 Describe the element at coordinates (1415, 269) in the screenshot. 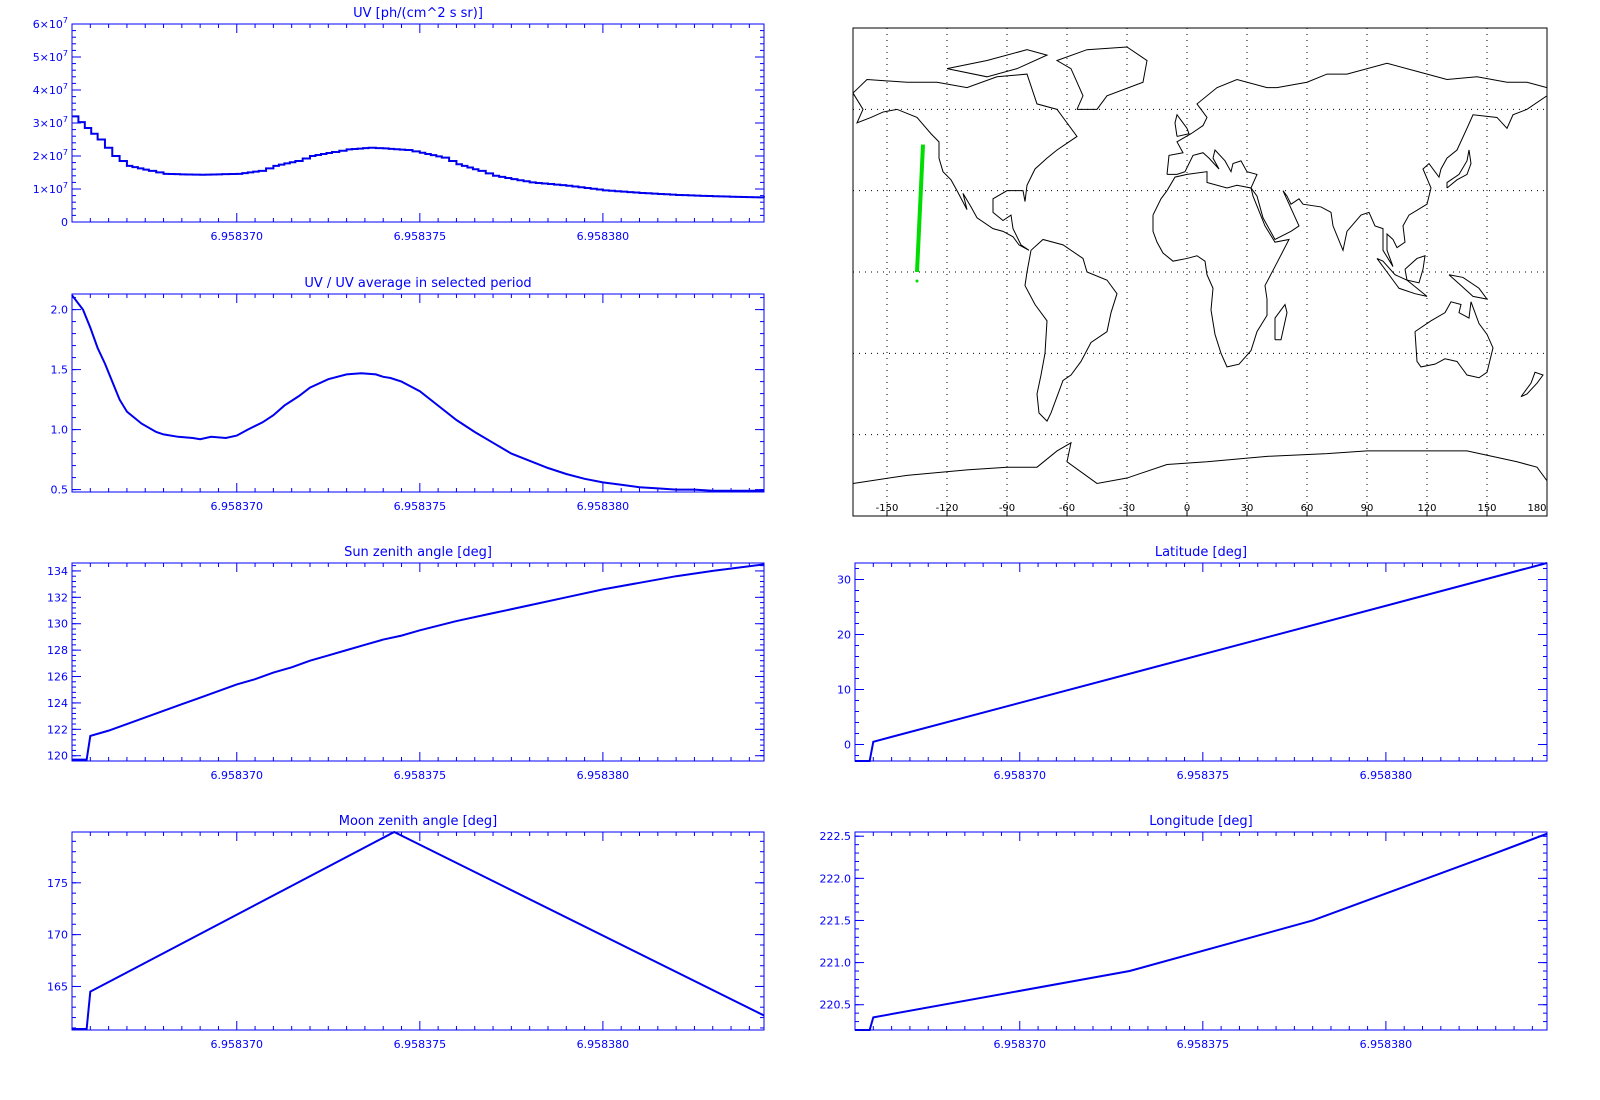

I see `borneo-outline` at that location.